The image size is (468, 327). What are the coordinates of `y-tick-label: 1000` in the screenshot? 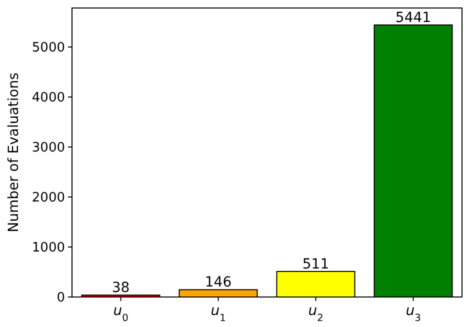 It's located at (48, 248).